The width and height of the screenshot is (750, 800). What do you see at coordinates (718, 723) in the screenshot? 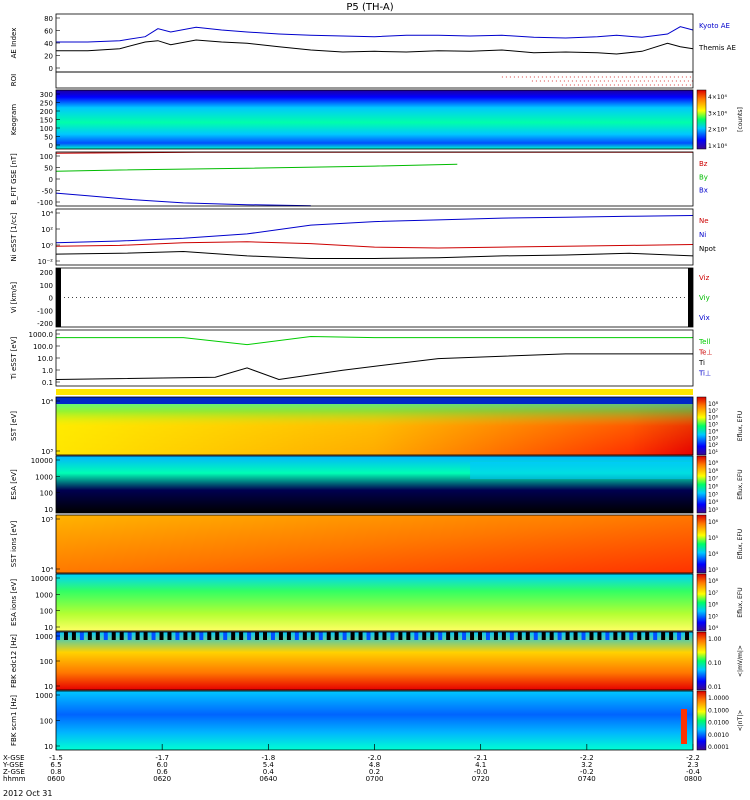
I see `fbk_b-colorbar-tick: 0.0100` at bounding box center [718, 723].